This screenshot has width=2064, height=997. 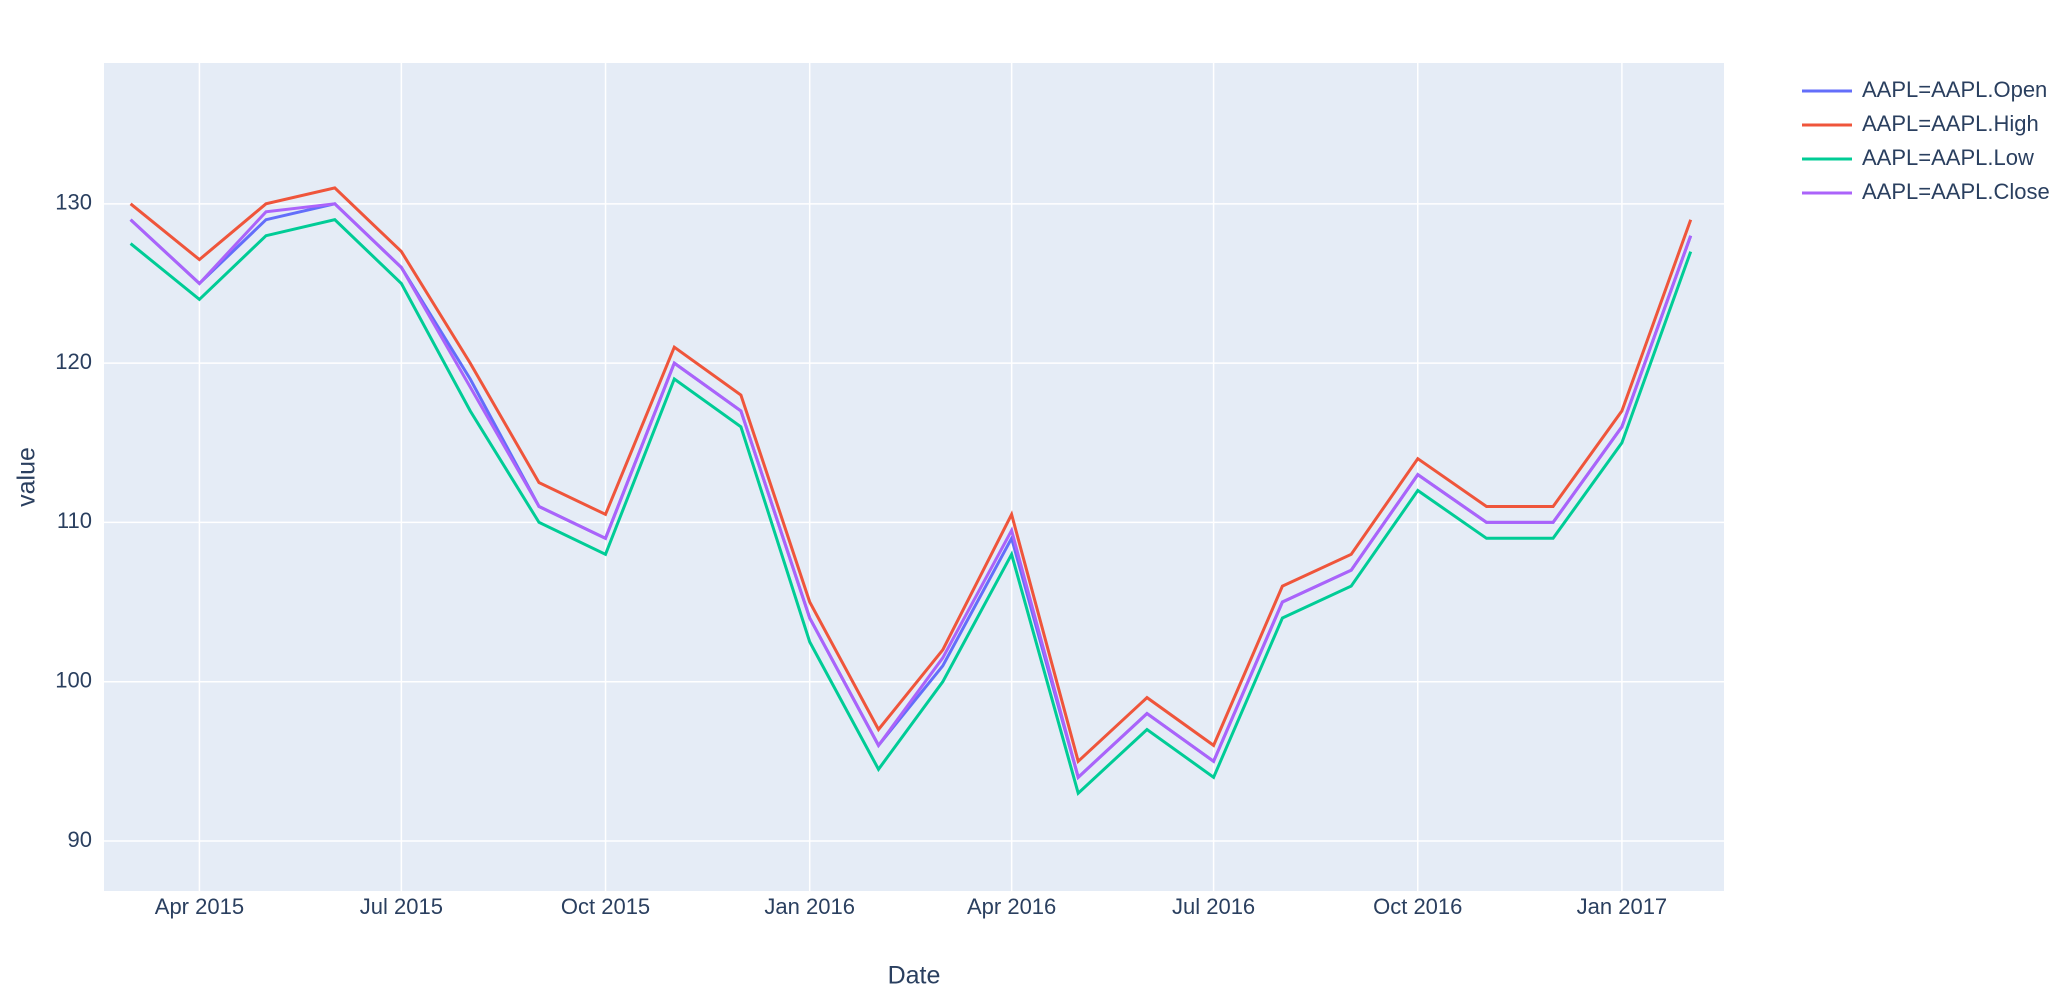 I want to click on y-tick-label: 110, so click(x=74, y=520).